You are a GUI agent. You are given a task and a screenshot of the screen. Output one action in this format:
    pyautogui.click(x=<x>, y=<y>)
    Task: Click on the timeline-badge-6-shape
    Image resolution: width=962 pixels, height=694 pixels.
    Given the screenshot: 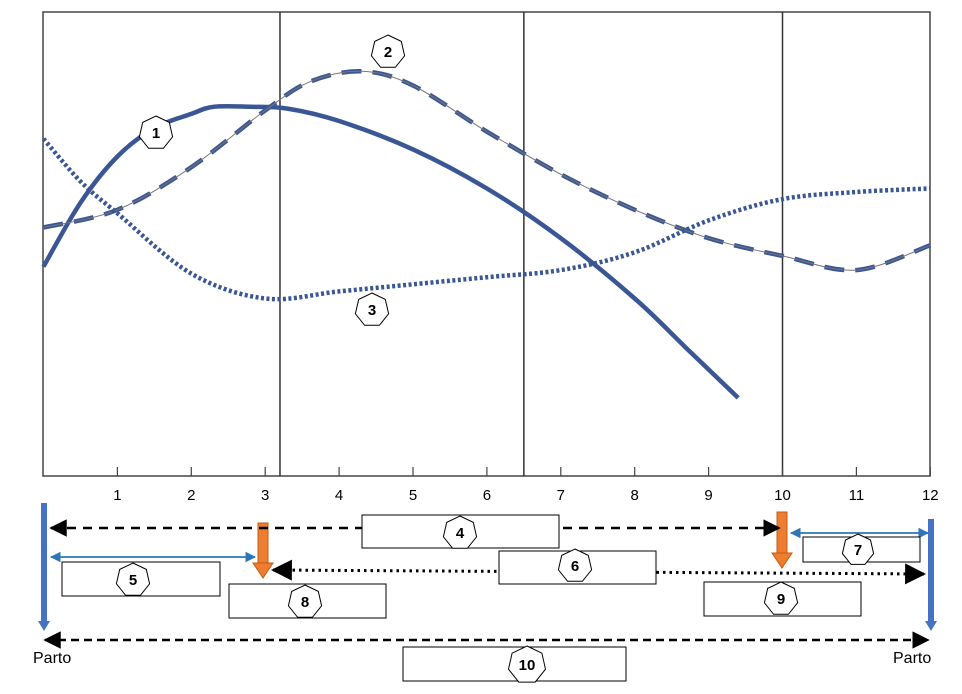 What is the action you would take?
    pyautogui.click(x=575, y=565)
    